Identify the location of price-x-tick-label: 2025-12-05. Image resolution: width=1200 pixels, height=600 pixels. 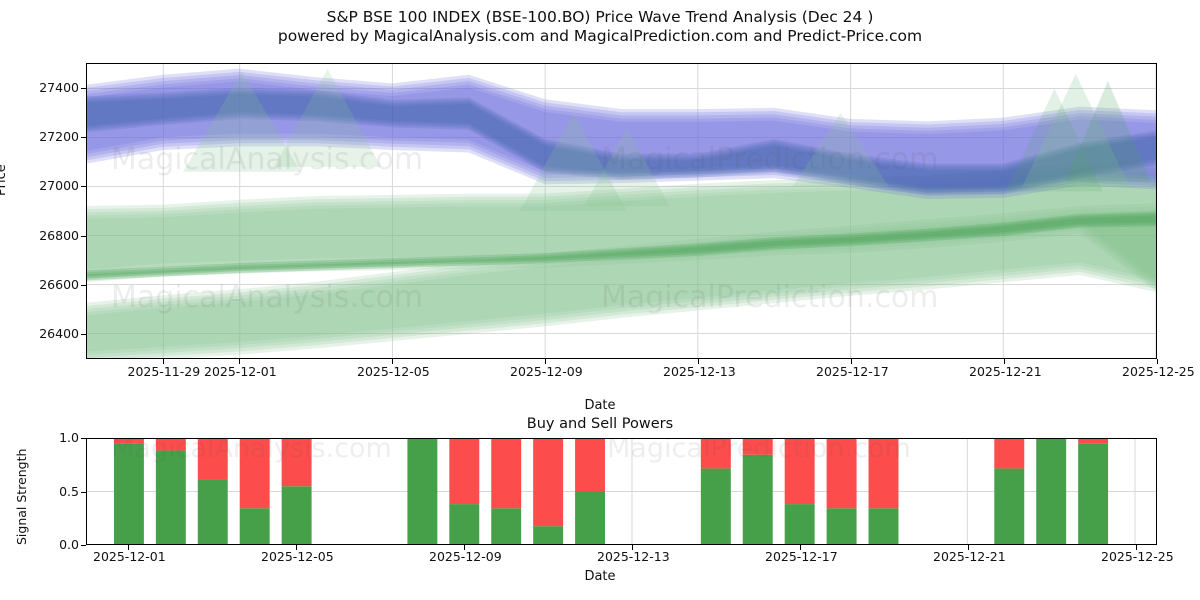
(393, 371).